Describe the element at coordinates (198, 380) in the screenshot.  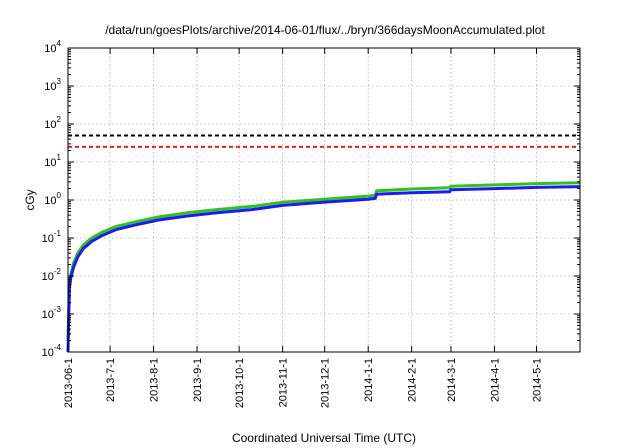
I see `x-tick-label: 2013-9-1` at that location.